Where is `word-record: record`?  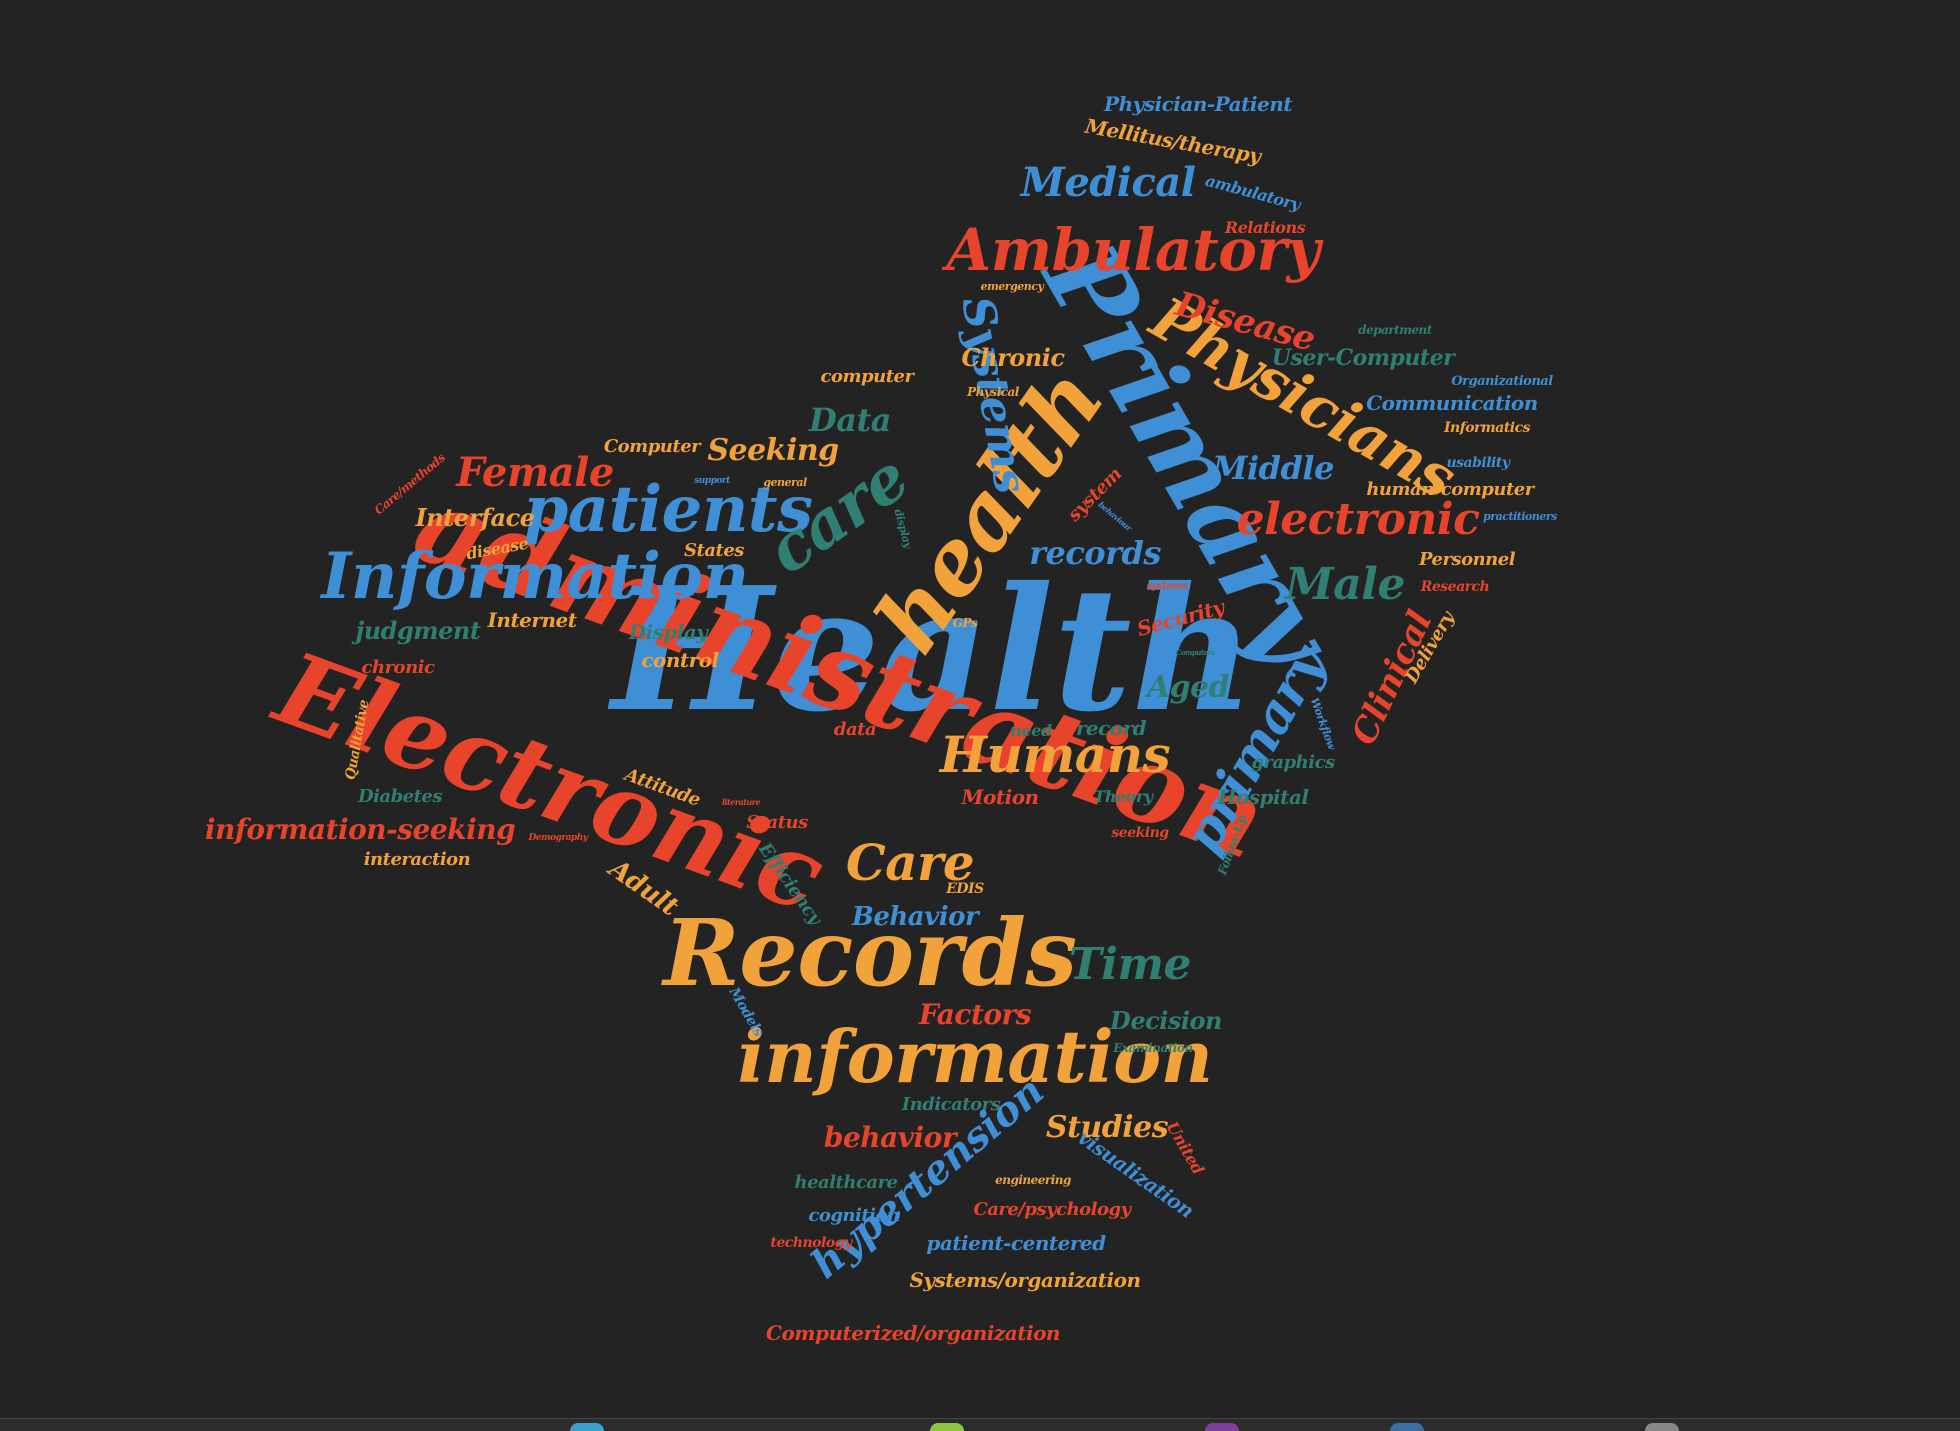
word-record: record is located at coordinates (1111, 728).